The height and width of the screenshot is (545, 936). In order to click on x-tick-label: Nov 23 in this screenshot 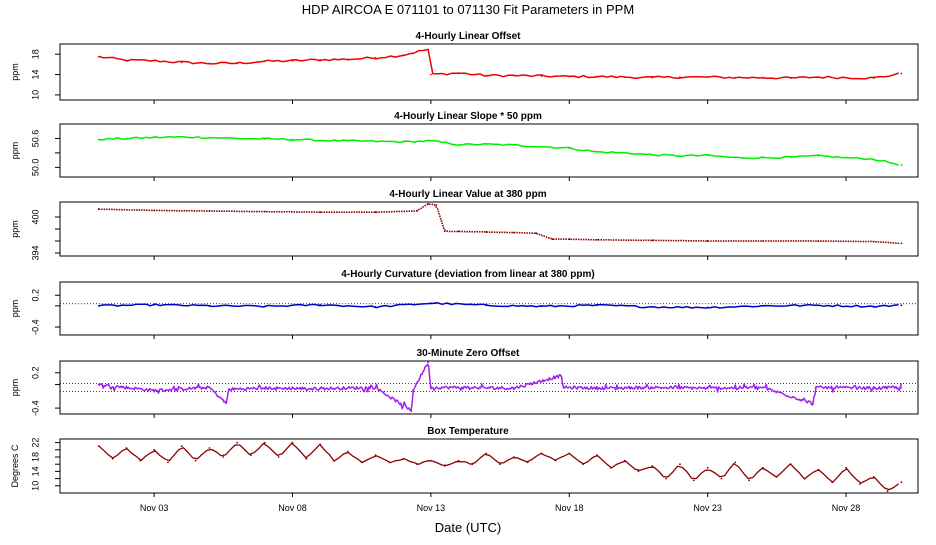, I will do `click(707, 508)`.